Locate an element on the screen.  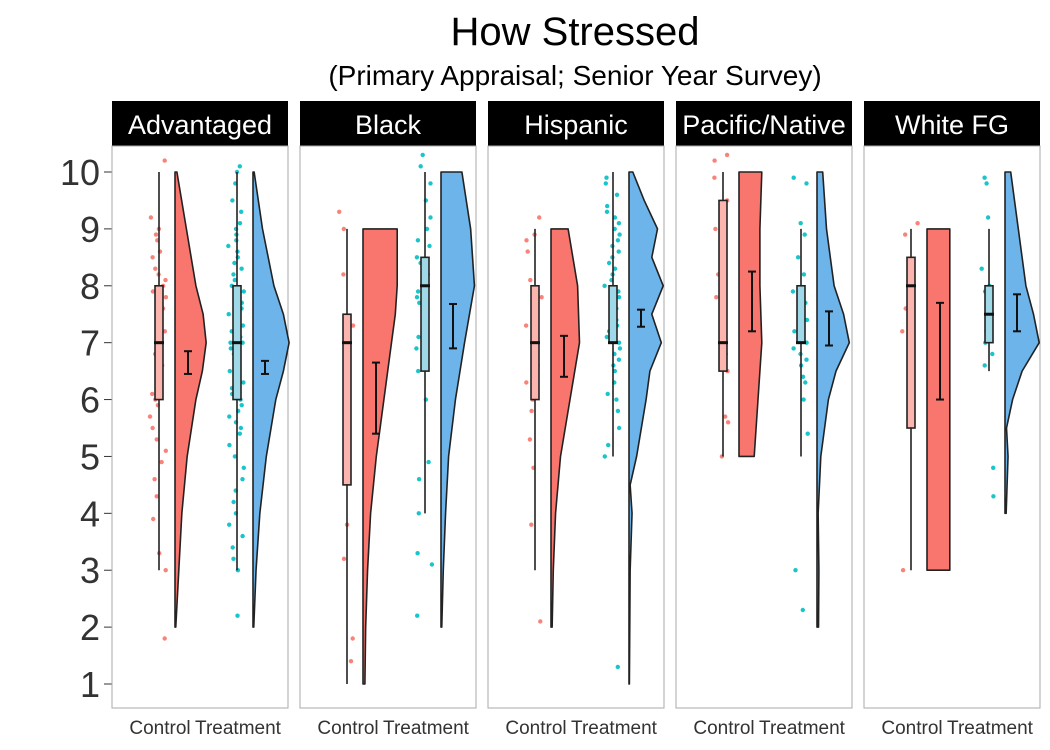
facet-panel: Hispanic Control Treatment is located at coordinates (576, 420).